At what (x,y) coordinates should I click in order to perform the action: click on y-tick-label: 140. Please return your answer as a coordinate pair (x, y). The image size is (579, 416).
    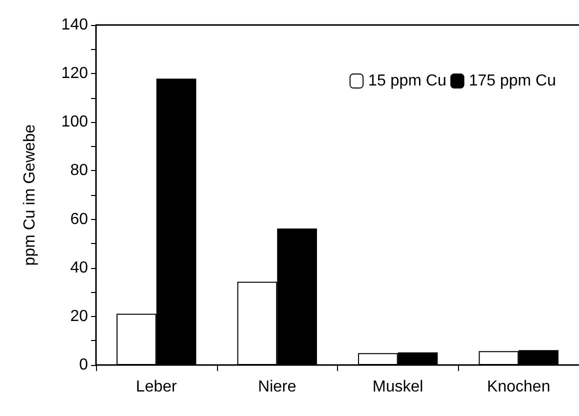
    Looking at the image, I should click on (74, 25).